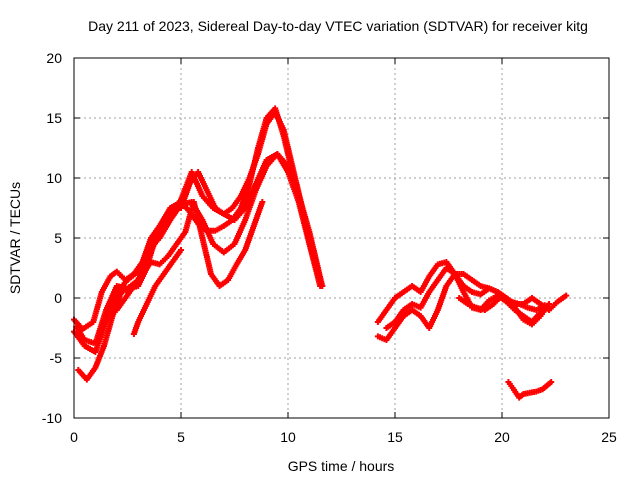  I want to click on y-tick-label: 15, so click(54, 118).